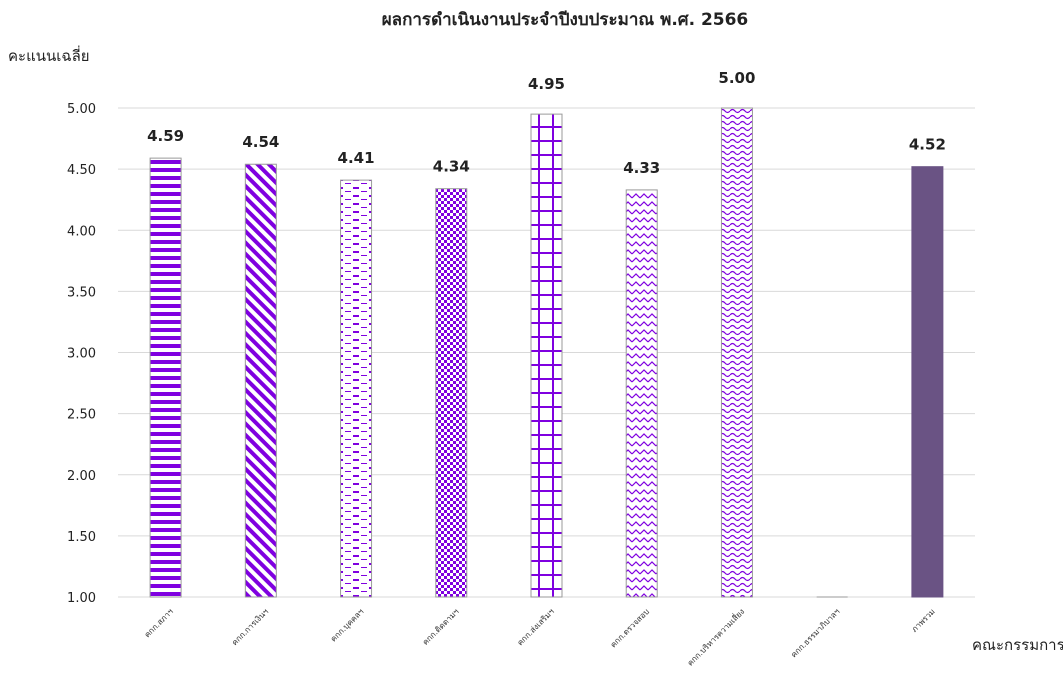 This screenshot has width=1063, height=682. I want to click on data-label: 4.41, so click(356, 158).